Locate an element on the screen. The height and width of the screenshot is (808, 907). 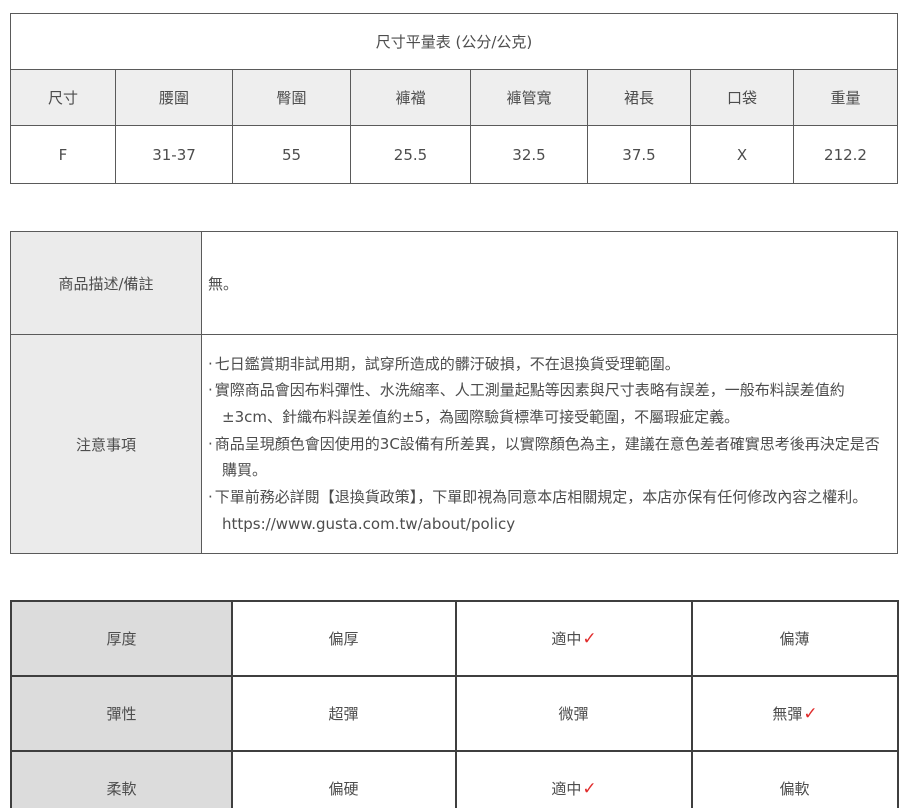
description-value: 無。 is located at coordinates (549, 283).